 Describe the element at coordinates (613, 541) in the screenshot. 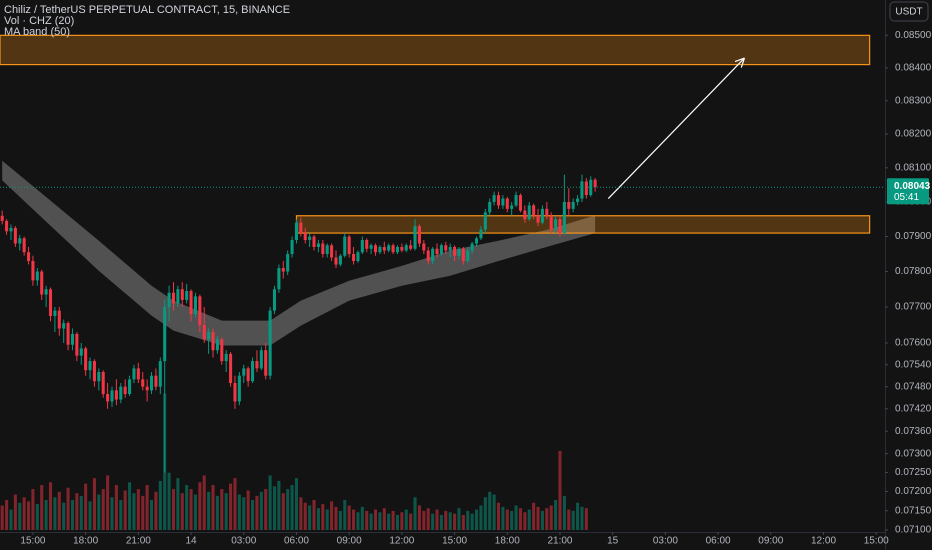

I see `x-tick-label: 15` at that location.